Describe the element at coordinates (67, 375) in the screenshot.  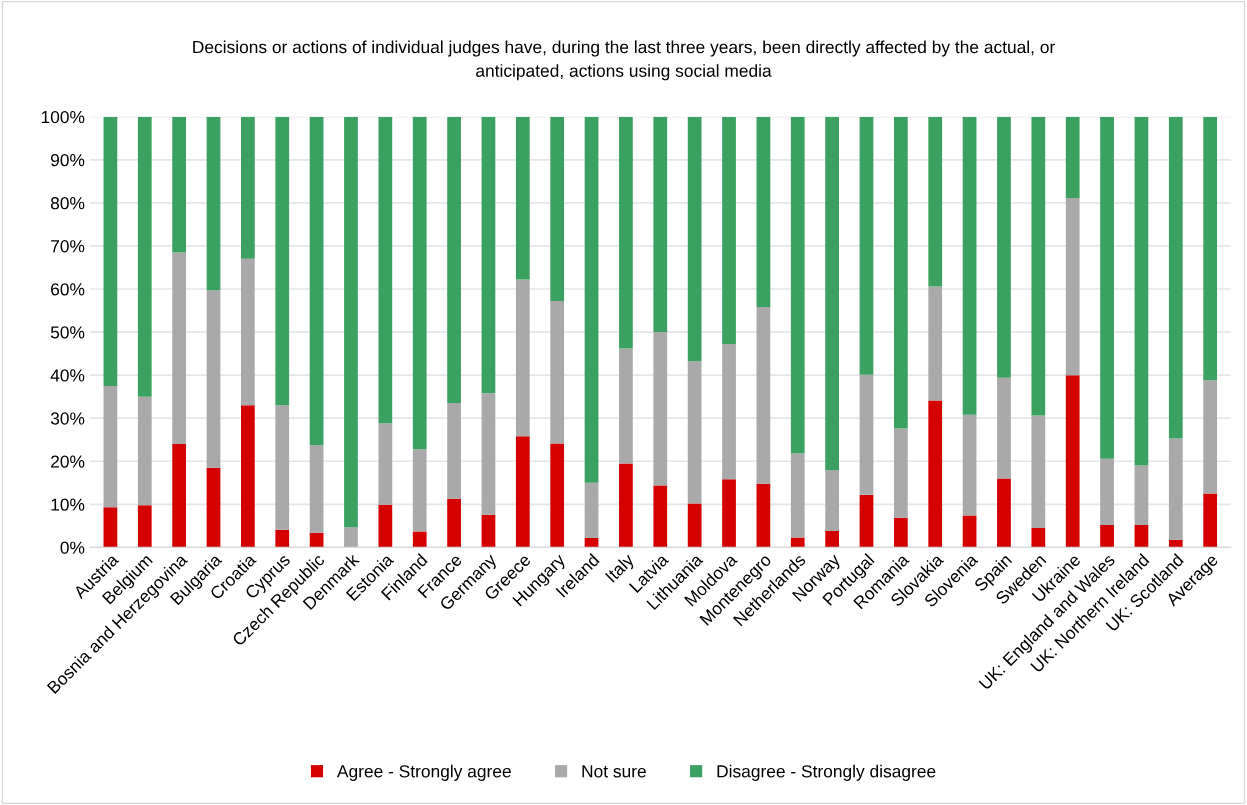
I see `y-tick-label: 40%` at that location.